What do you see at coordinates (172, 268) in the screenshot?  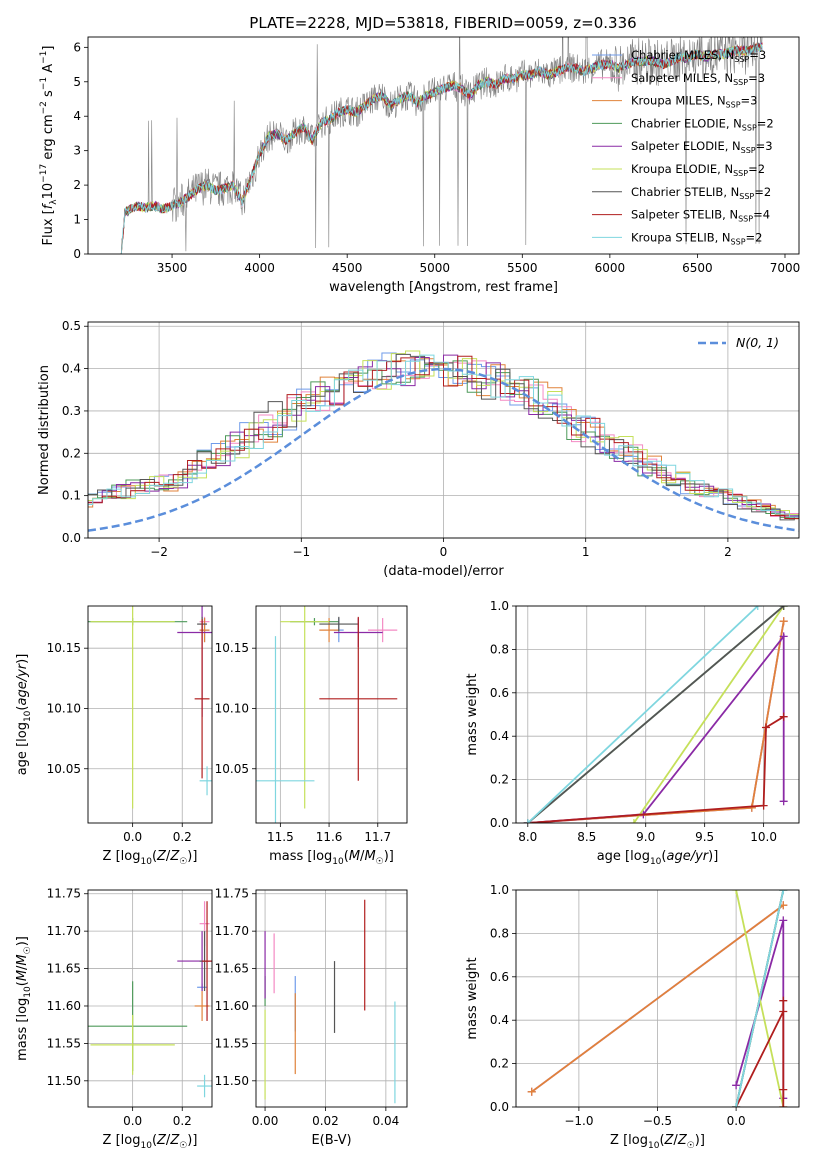 I see `x-tick-label: 3500` at bounding box center [172, 268].